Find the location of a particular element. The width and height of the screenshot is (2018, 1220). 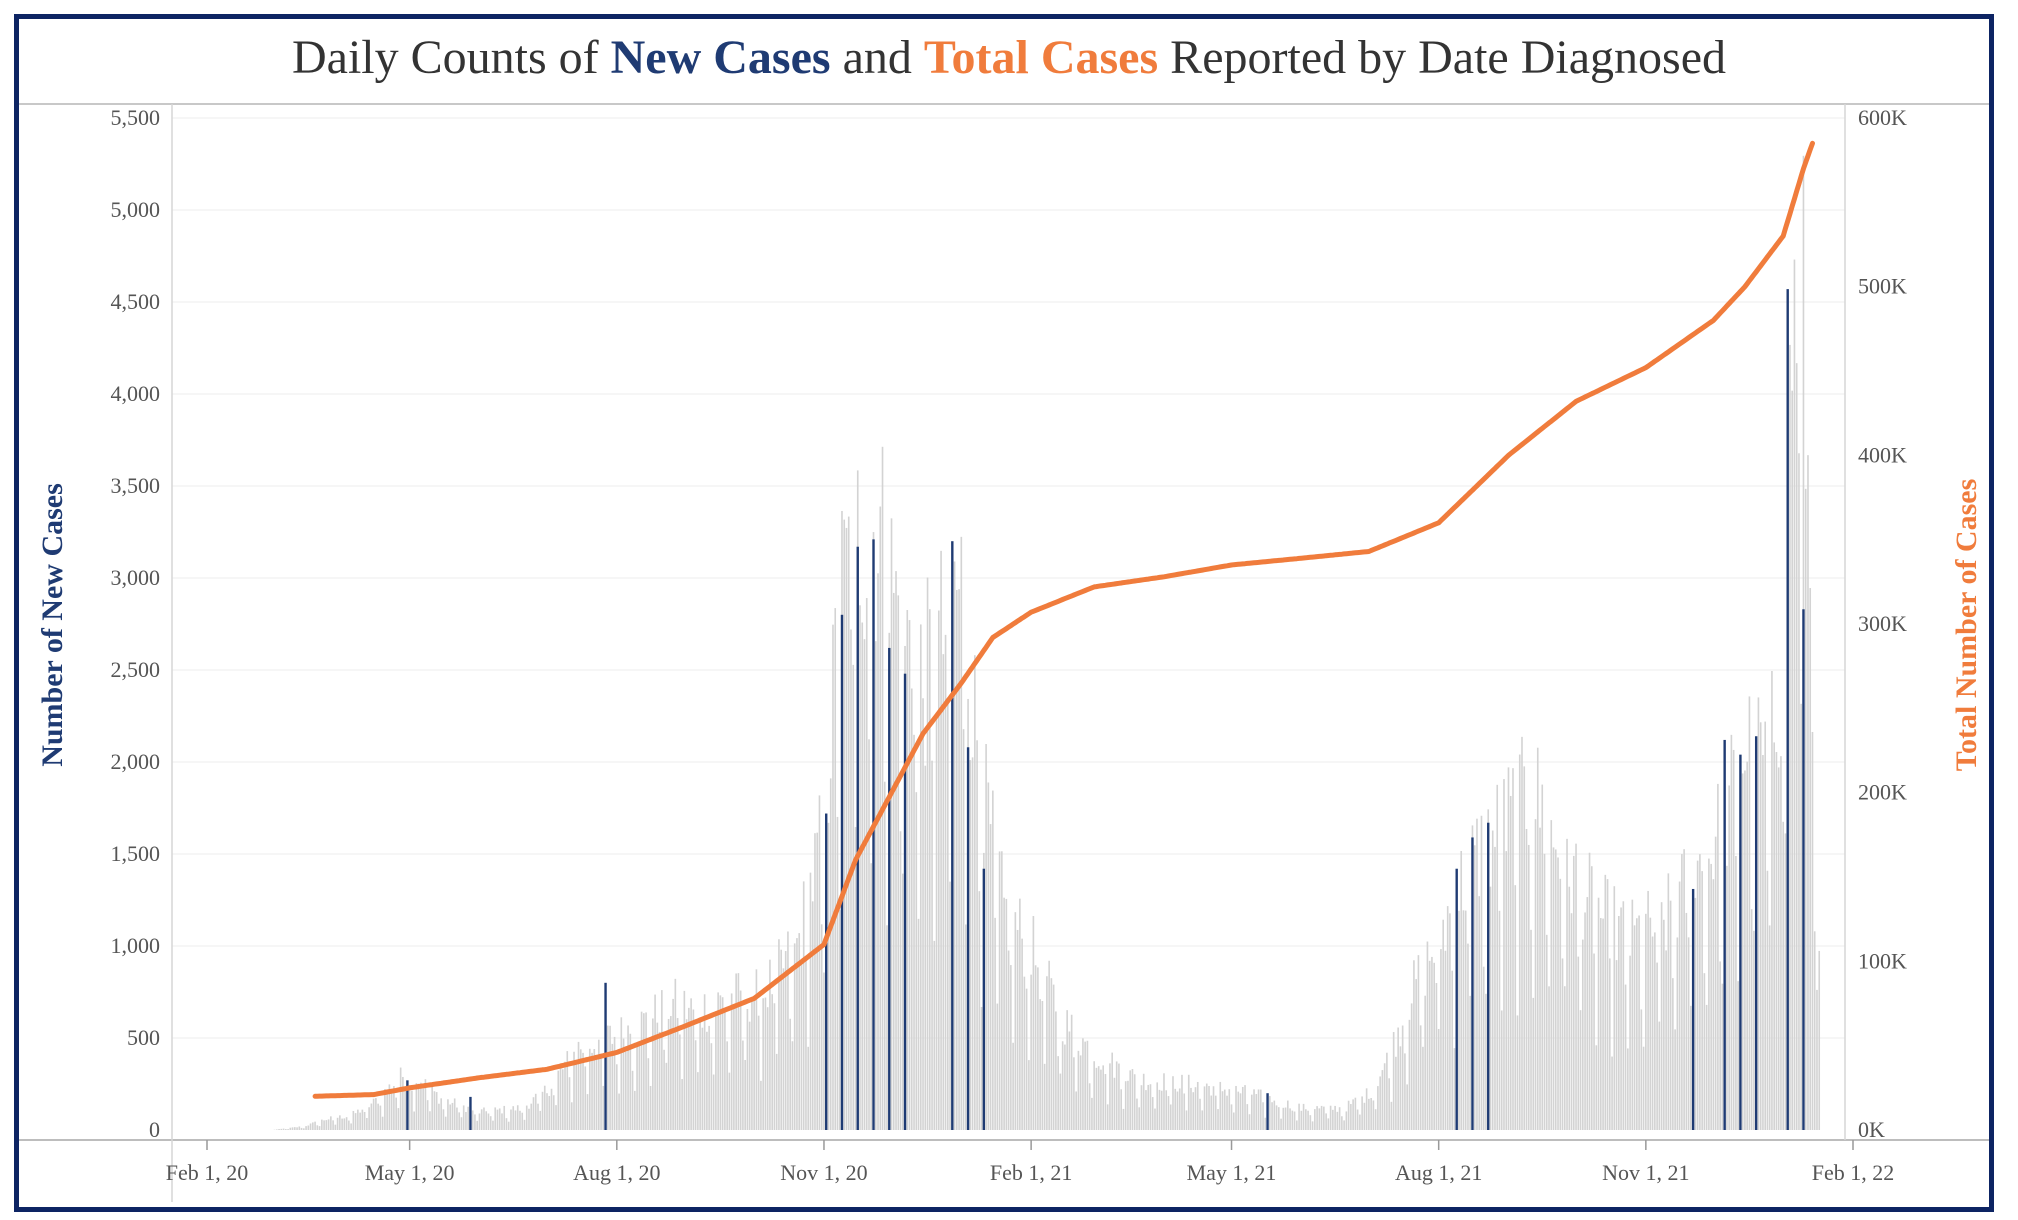

y-tick-label: 4,000 is located at coordinates (136, 393).